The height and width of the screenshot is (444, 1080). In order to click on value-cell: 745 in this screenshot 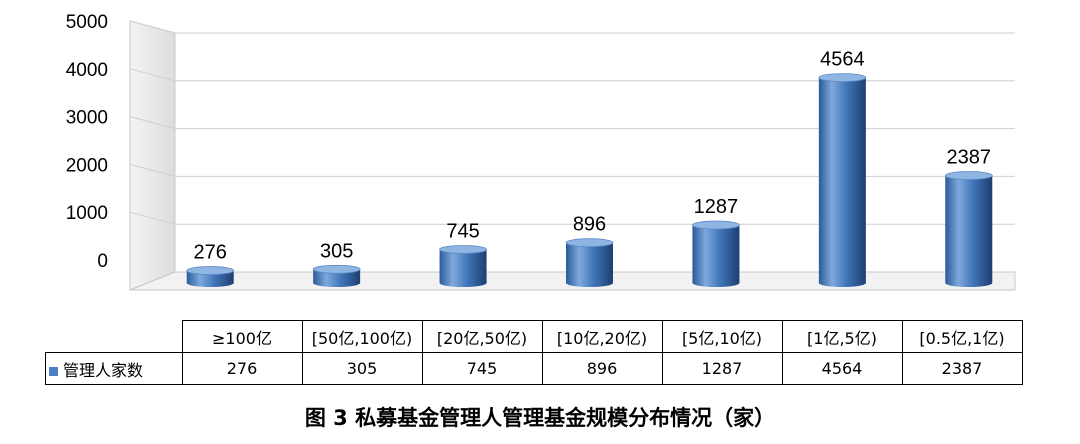, I will do `click(482, 368)`.